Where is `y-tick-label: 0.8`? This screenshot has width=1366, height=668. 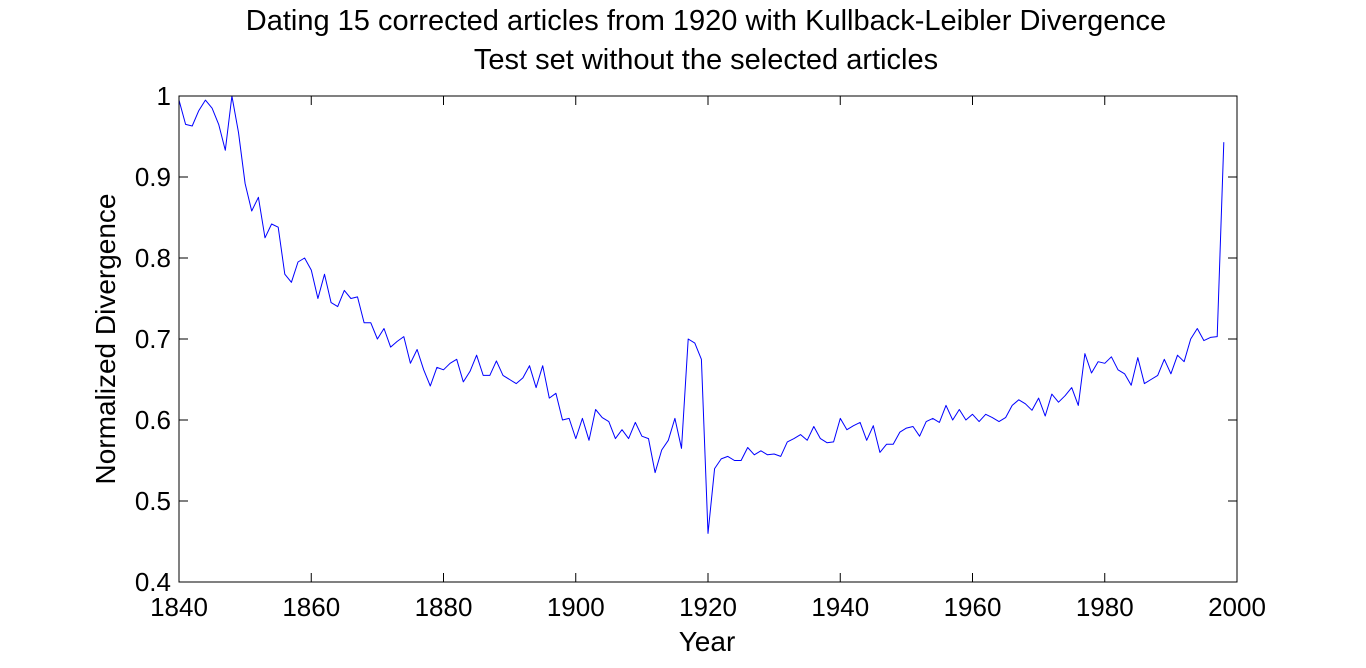
y-tick-label: 0.8 is located at coordinates (153, 258).